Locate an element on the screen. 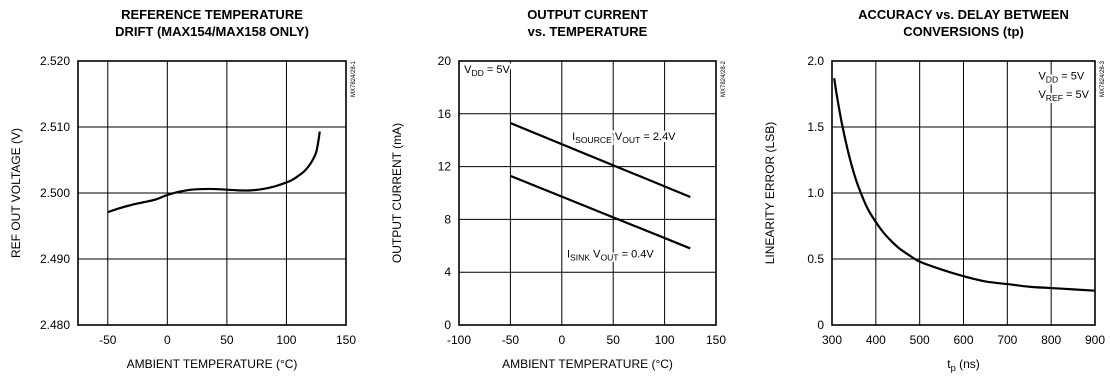 The height and width of the screenshot is (377, 1110). annotation-part: = 2.4V is located at coordinates (658, 137).